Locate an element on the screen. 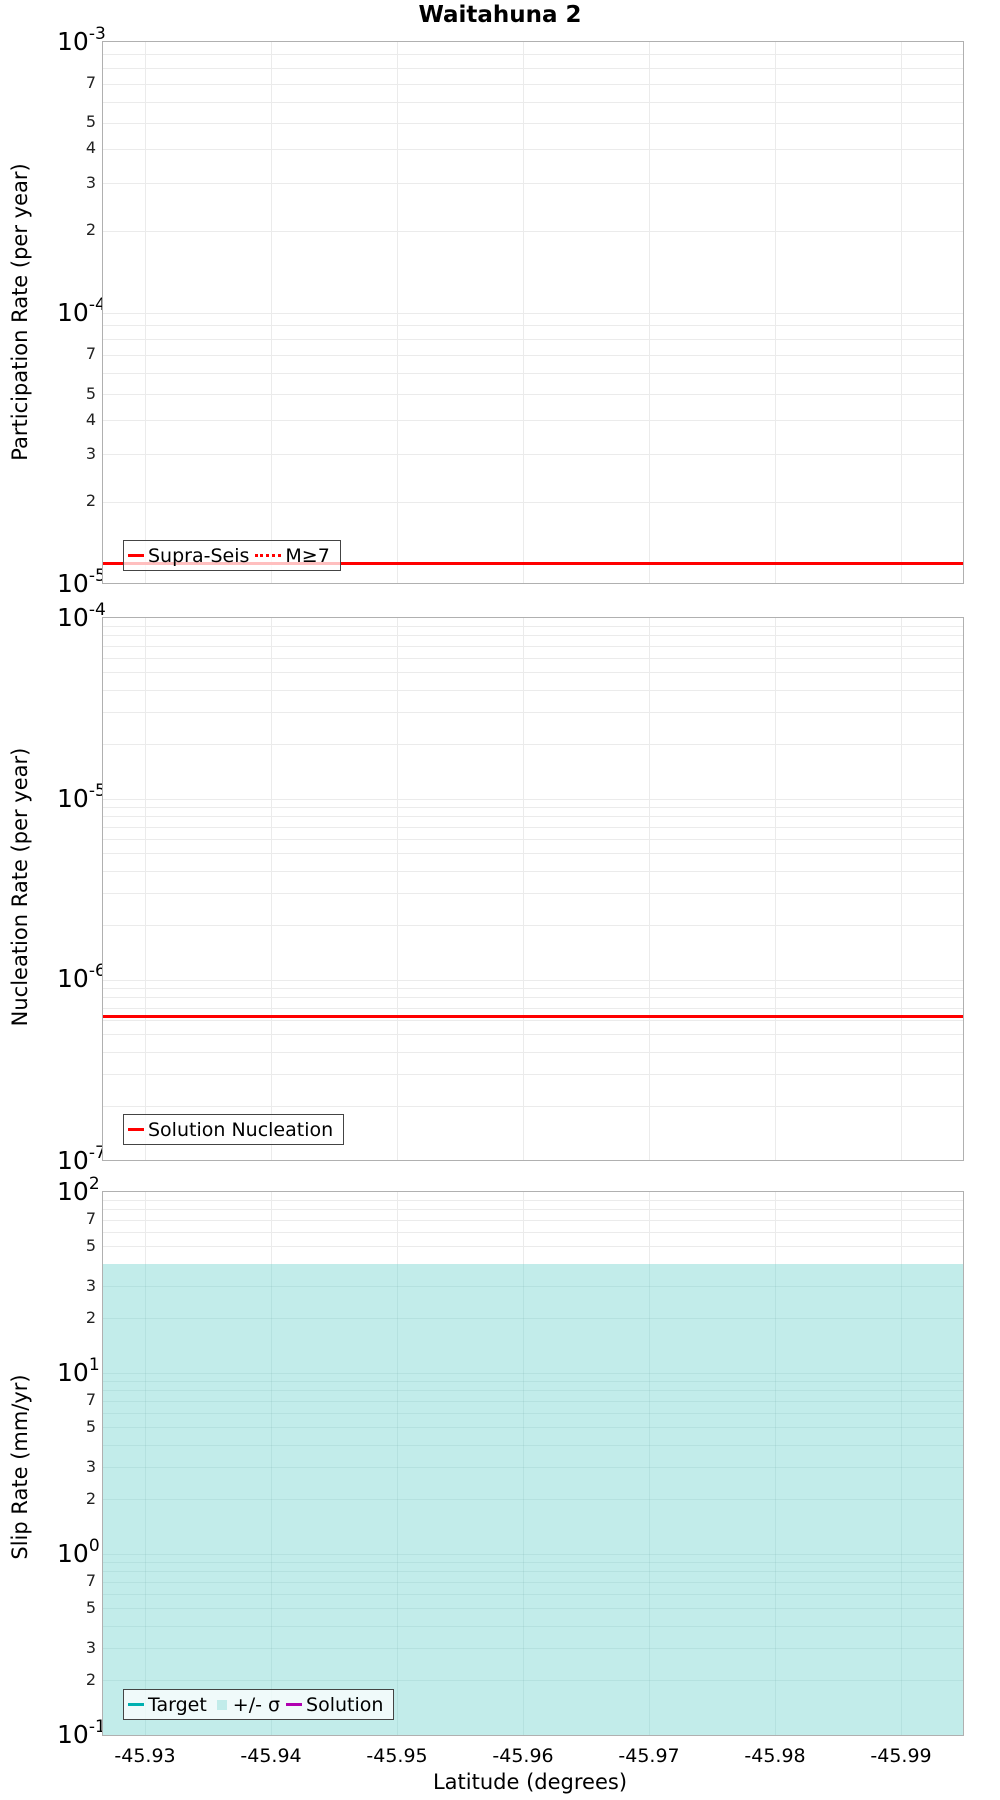  solution-line-swatch-icon is located at coordinates (294, 1704).